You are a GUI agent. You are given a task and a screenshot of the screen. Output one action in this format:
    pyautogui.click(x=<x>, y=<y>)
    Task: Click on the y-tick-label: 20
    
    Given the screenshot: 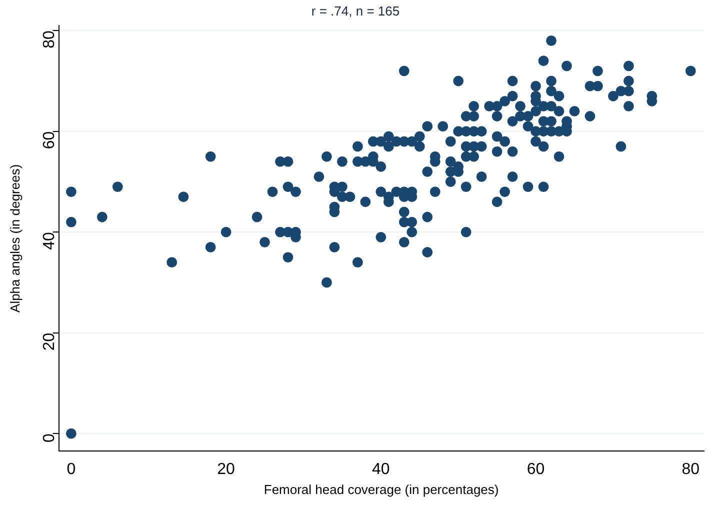 What is the action you would take?
    pyautogui.click(x=49, y=341)
    